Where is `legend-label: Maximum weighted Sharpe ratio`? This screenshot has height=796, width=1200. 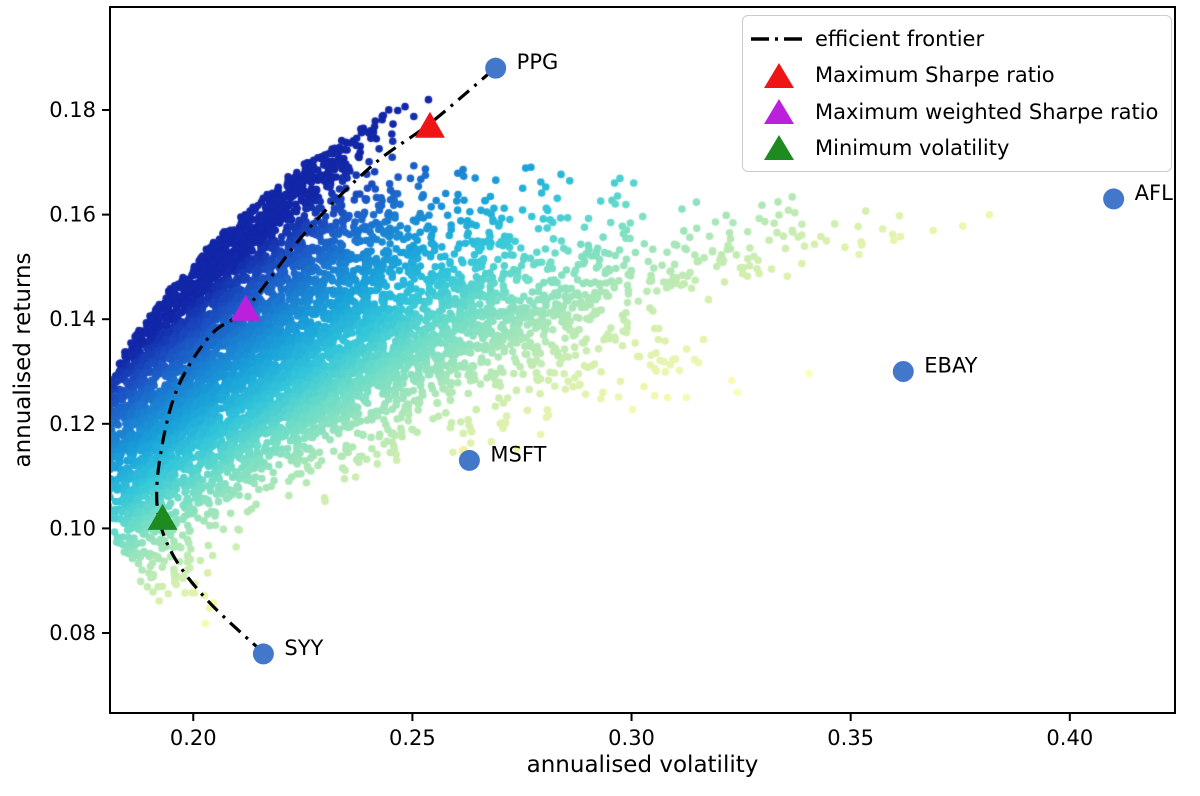 legend-label: Maximum weighted Sharpe ratio is located at coordinates (987, 111).